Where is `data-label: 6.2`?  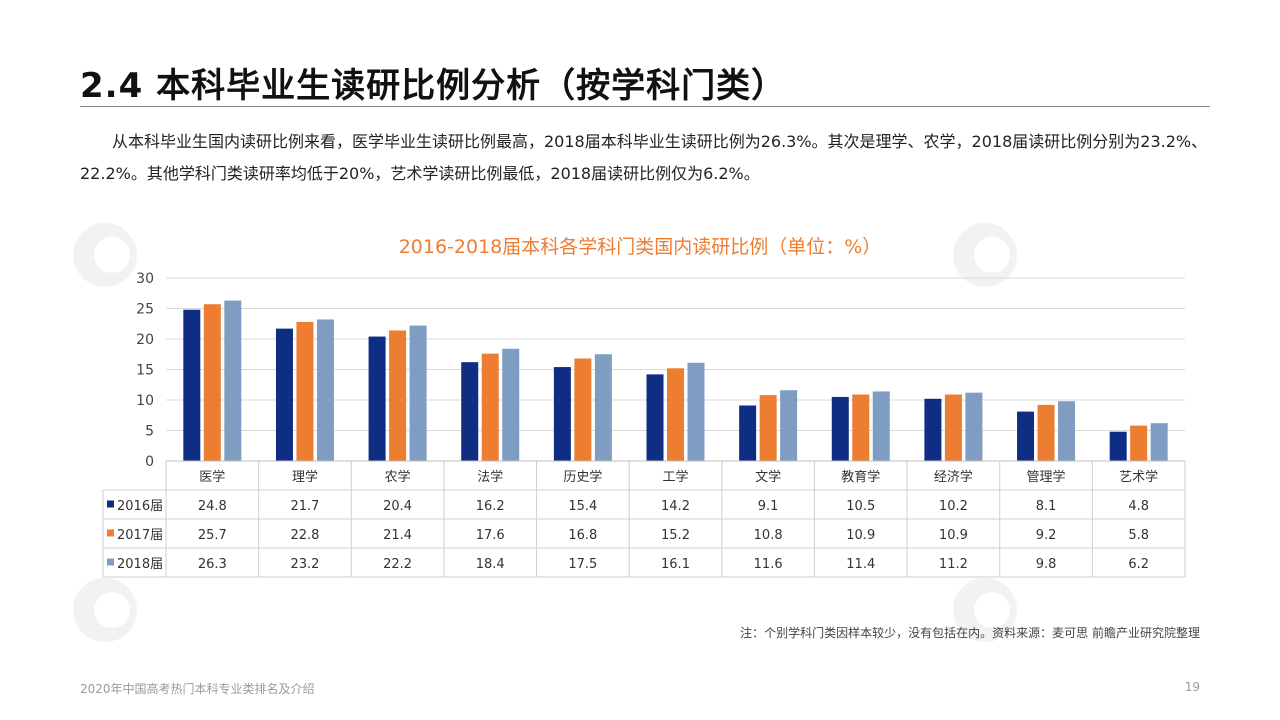 data-label: 6.2 is located at coordinates (1138, 564).